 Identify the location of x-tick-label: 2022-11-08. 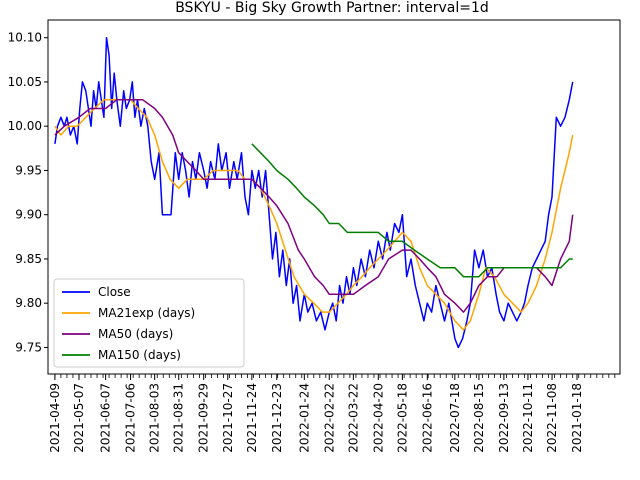
(552, 418).